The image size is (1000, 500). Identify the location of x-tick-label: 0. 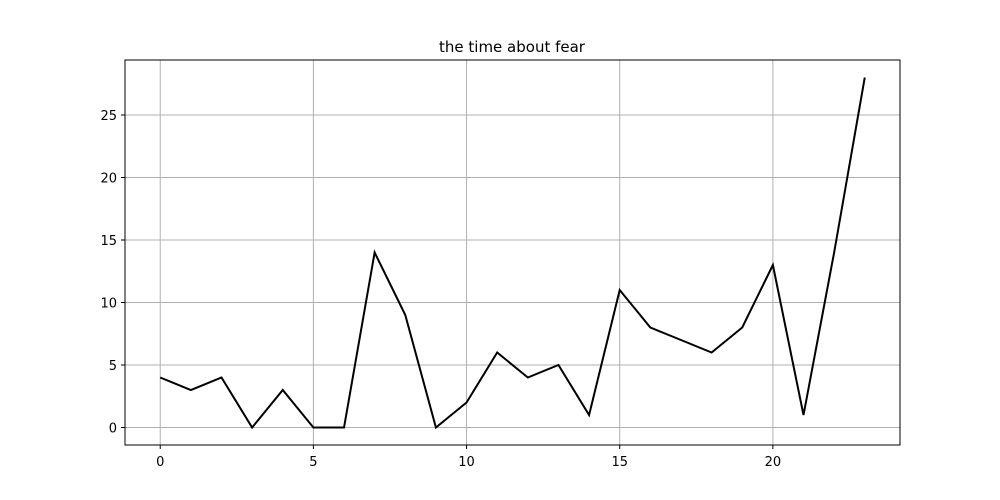
(160, 462).